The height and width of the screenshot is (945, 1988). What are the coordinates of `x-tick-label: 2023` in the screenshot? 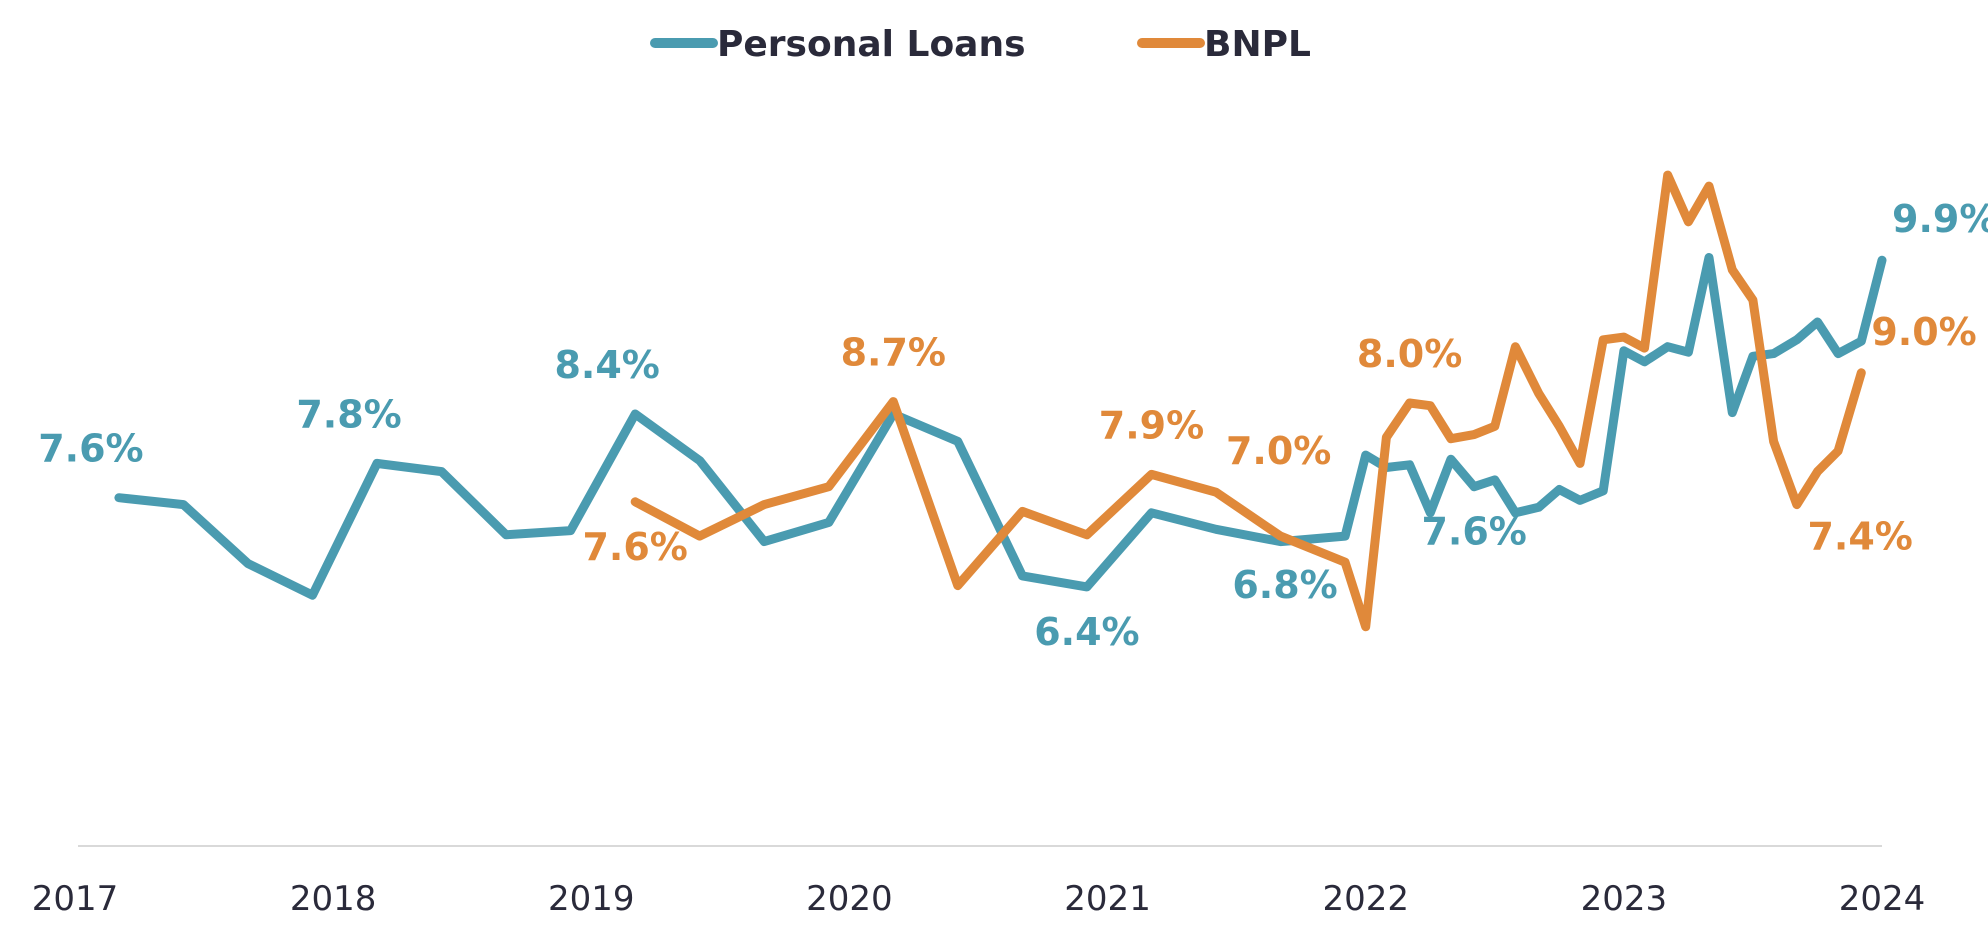 It's located at (1624, 899).